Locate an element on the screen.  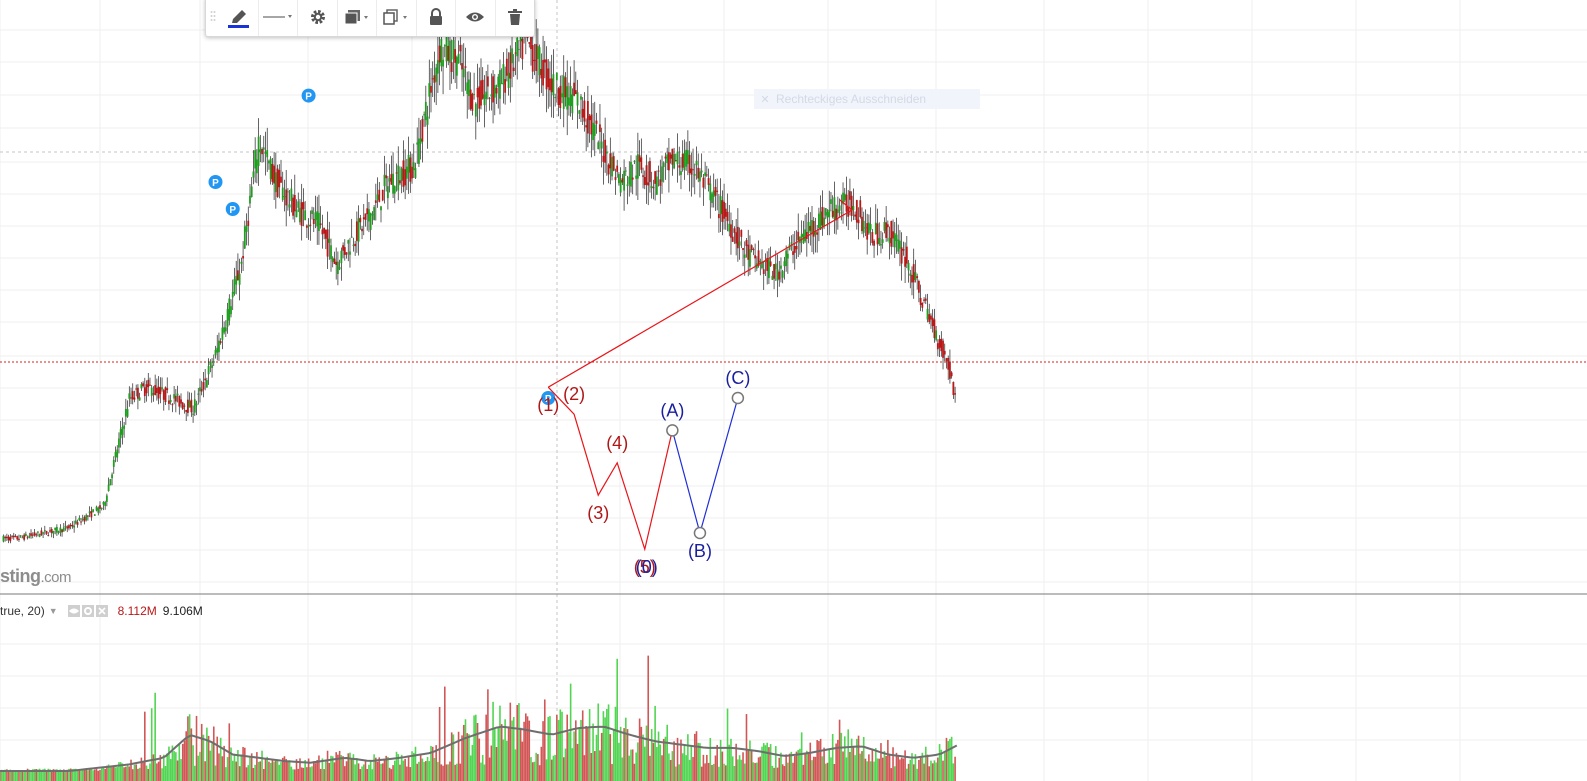
pencil-icon is located at coordinates (238, 16).